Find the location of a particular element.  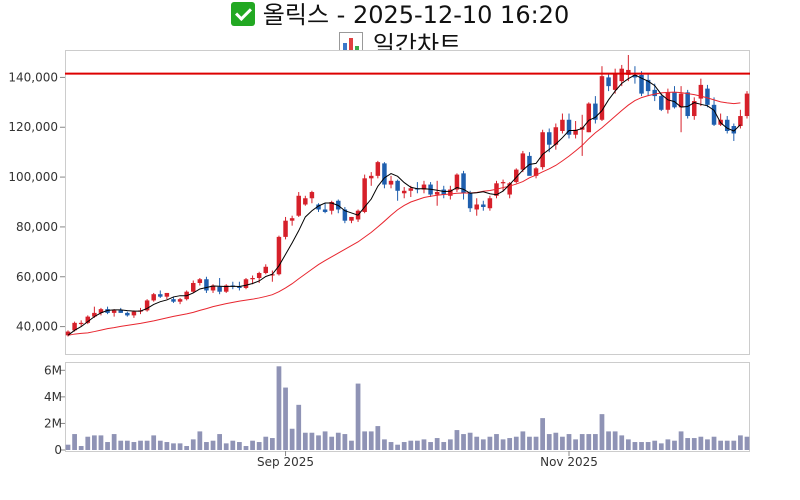

volume-bars is located at coordinates (407, 408).